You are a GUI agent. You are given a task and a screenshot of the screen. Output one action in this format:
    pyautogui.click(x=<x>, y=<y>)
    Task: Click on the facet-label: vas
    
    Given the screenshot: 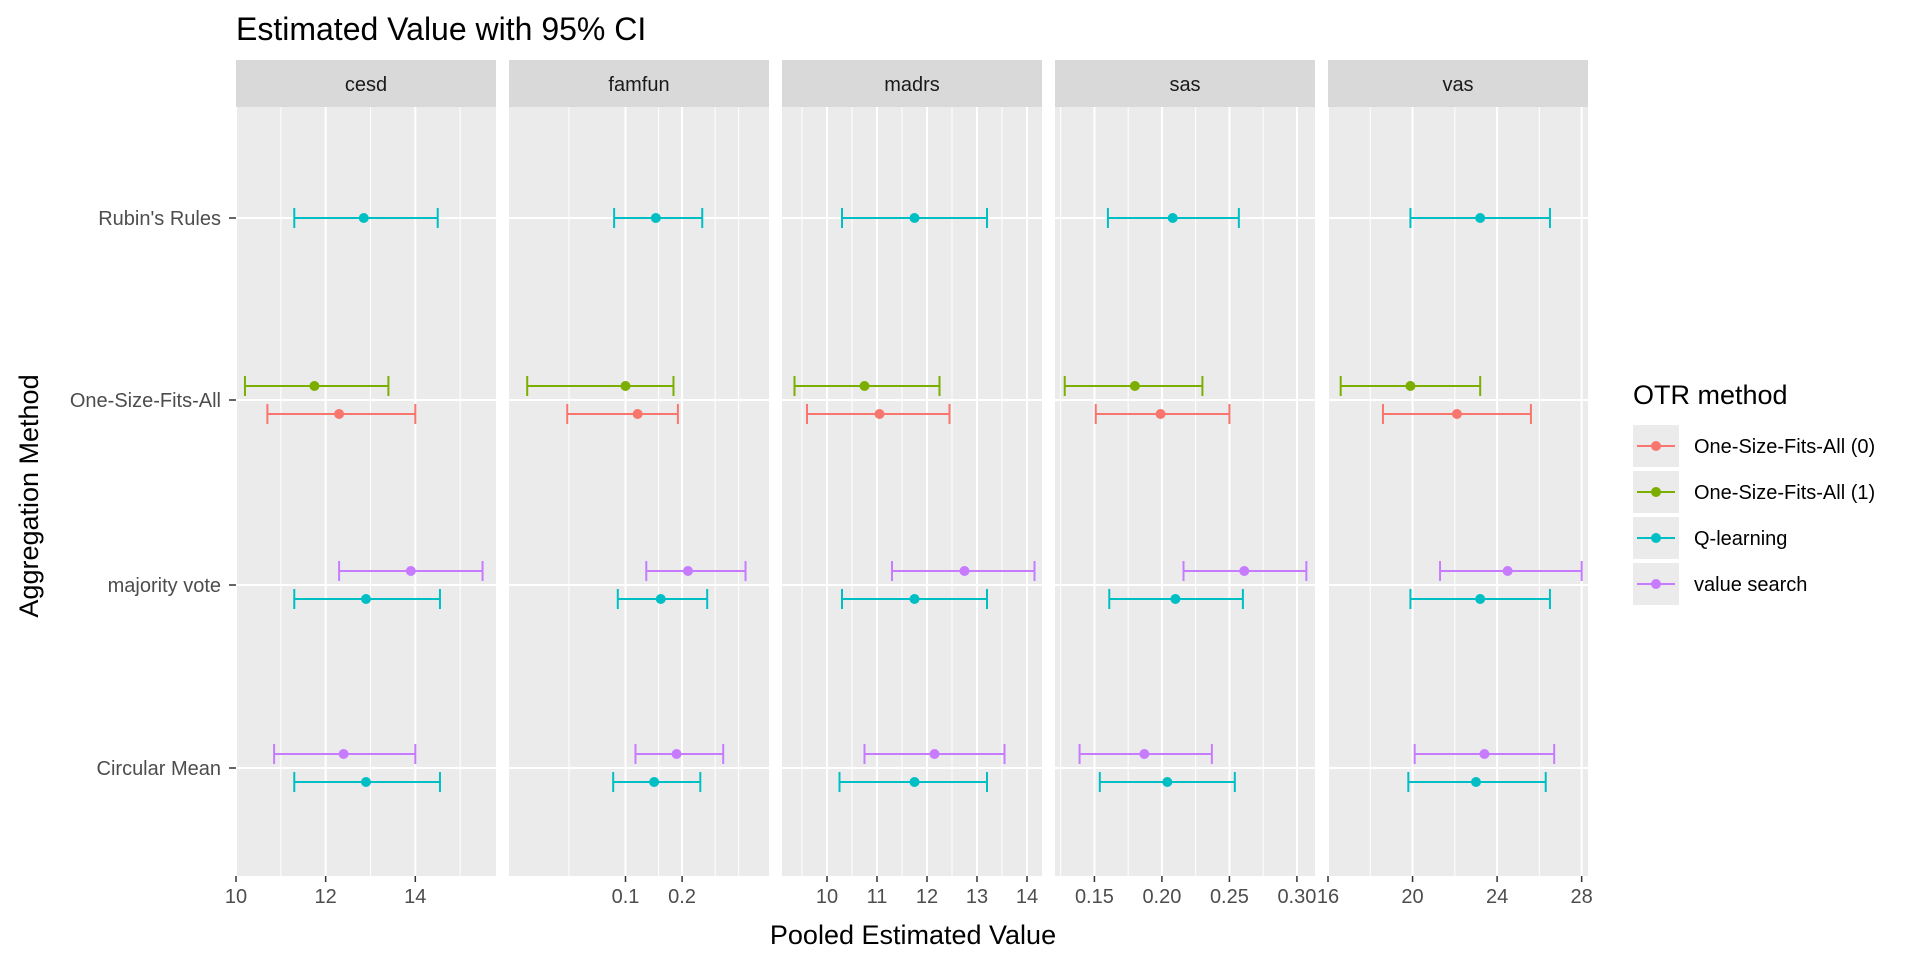 What is the action you would take?
    pyautogui.click(x=1457, y=85)
    